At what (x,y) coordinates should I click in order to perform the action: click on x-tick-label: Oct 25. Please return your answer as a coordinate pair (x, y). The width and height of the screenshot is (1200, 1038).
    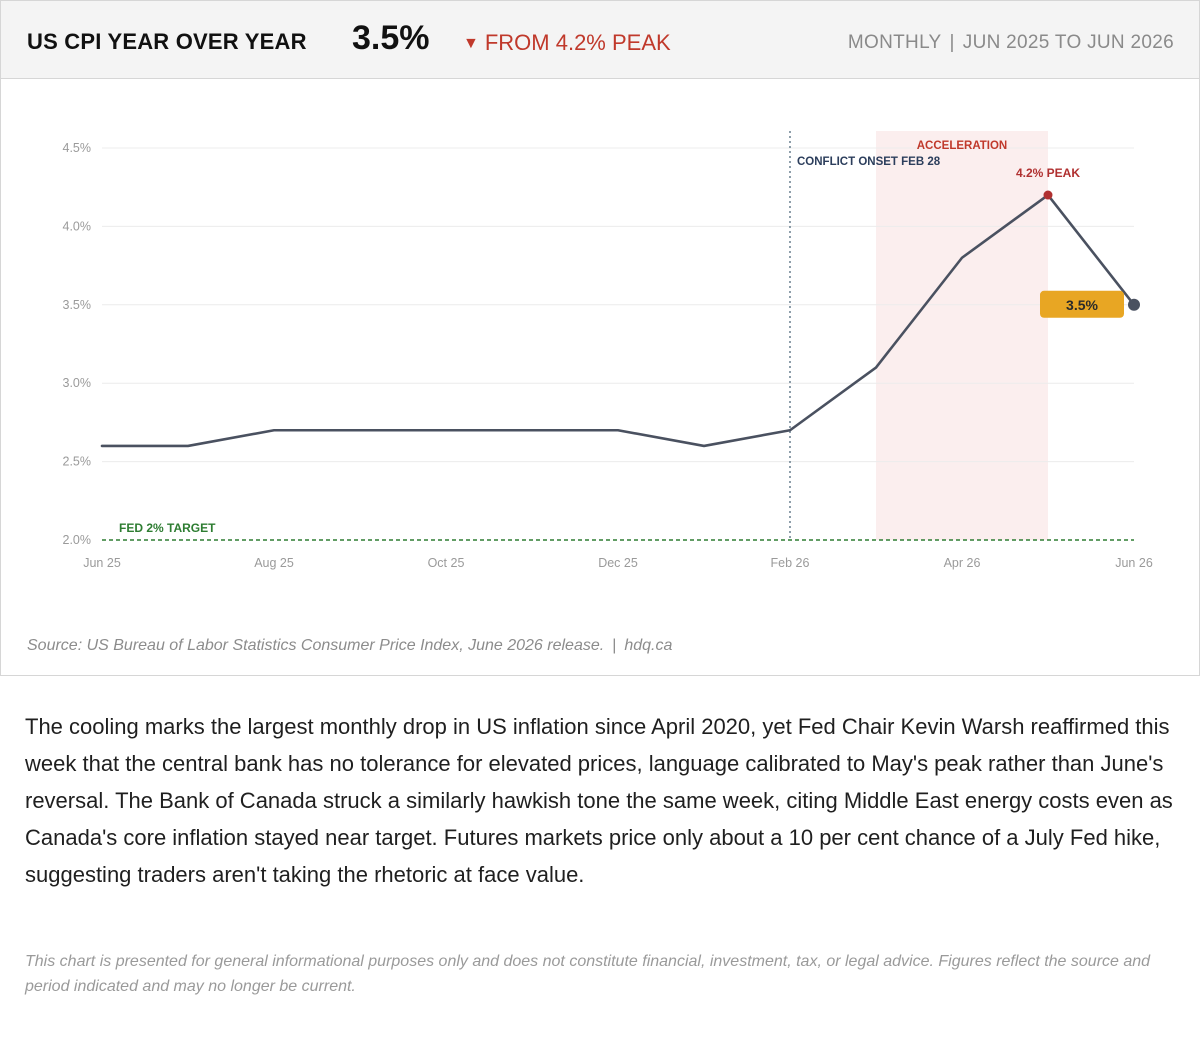
    Looking at the image, I should click on (446, 563).